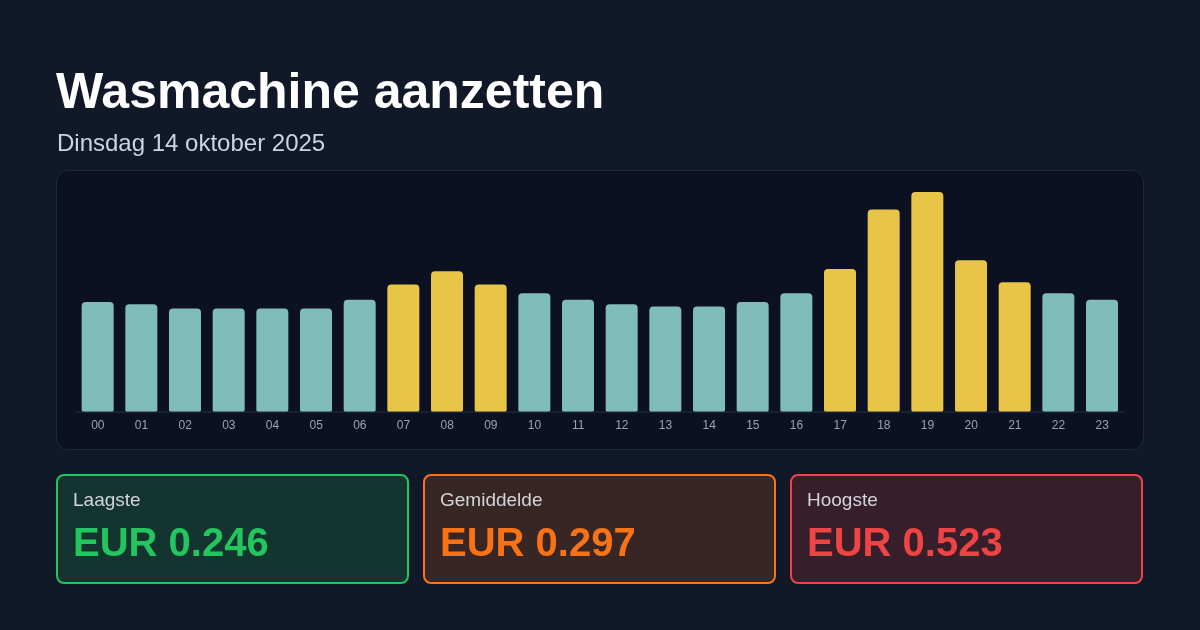 Image resolution: width=1200 pixels, height=630 pixels. Describe the element at coordinates (796, 424) in the screenshot. I see `x-tick-label: 16` at that location.